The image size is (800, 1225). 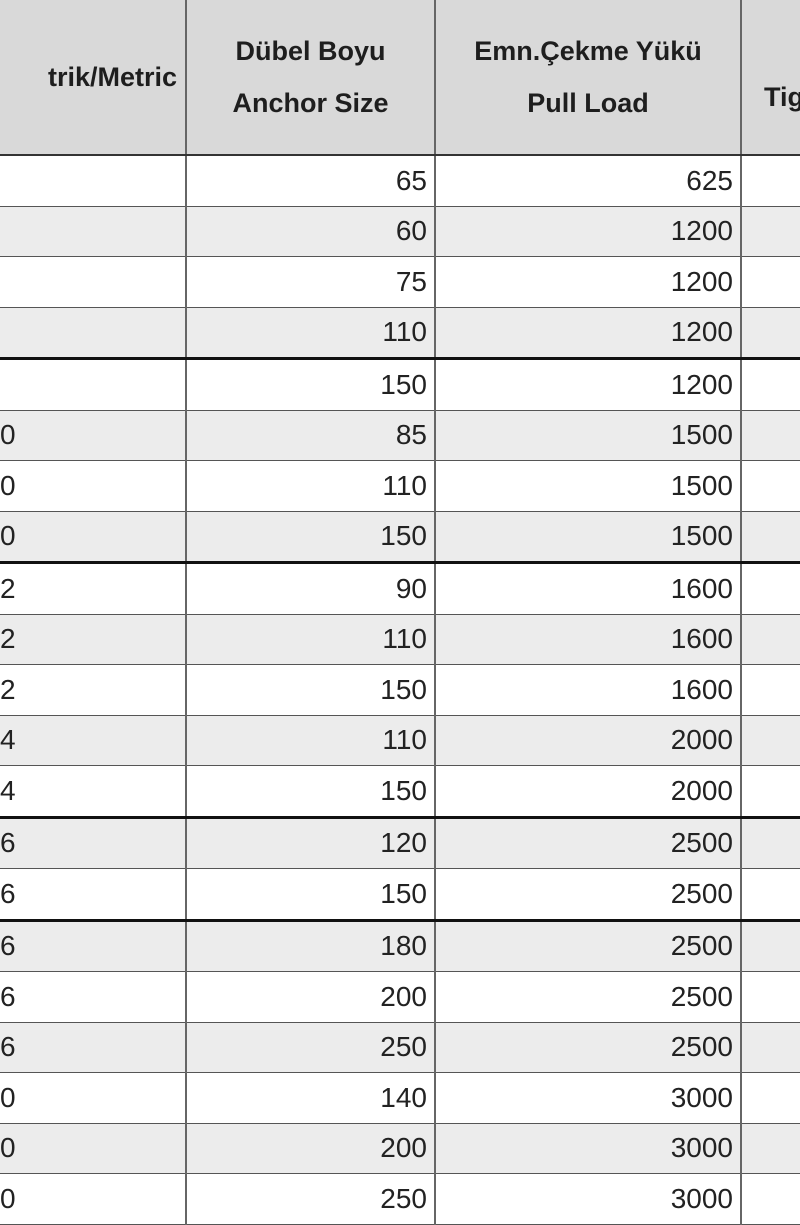 I want to click on table-row: 75 1200, so click(x=400, y=282).